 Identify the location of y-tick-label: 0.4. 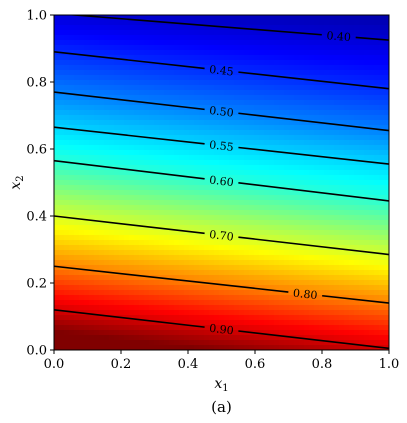
(36, 217).